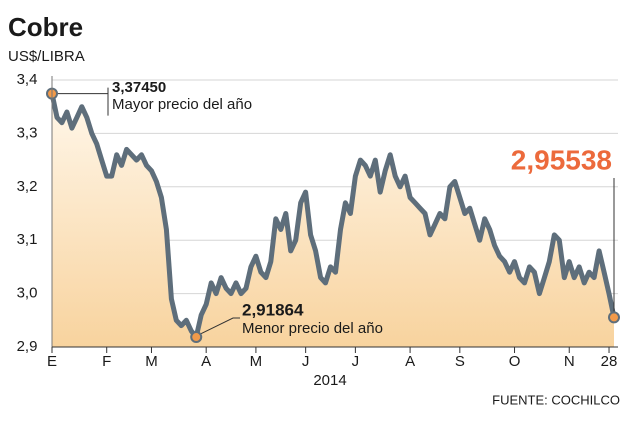  I want to click on y-tick-label: 3,1, so click(27, 239).